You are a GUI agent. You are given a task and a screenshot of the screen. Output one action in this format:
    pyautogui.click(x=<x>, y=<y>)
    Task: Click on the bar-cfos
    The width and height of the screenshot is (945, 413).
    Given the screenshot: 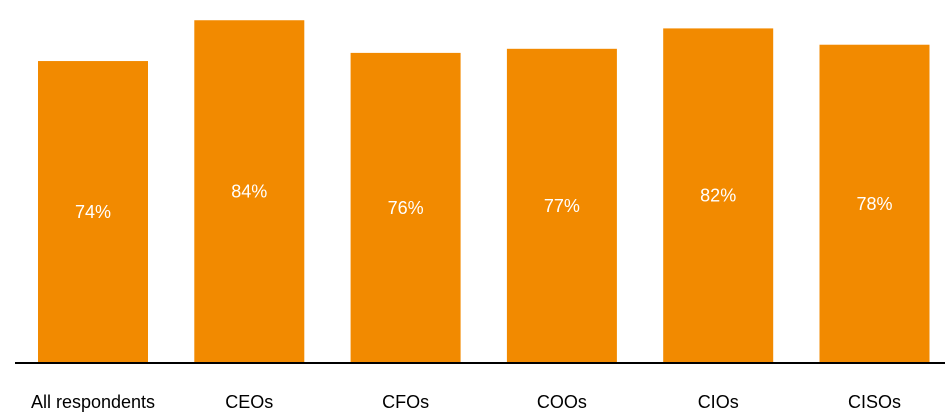 What is the action you would take?
    pyautogui.click(x=405, y=207)
    